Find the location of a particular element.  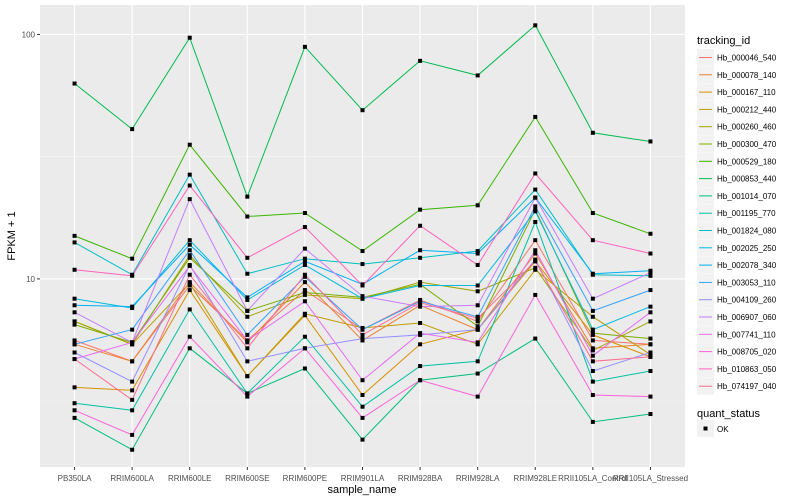

legend-label: Hb_006907_060 is located at coordinates (747, 317).